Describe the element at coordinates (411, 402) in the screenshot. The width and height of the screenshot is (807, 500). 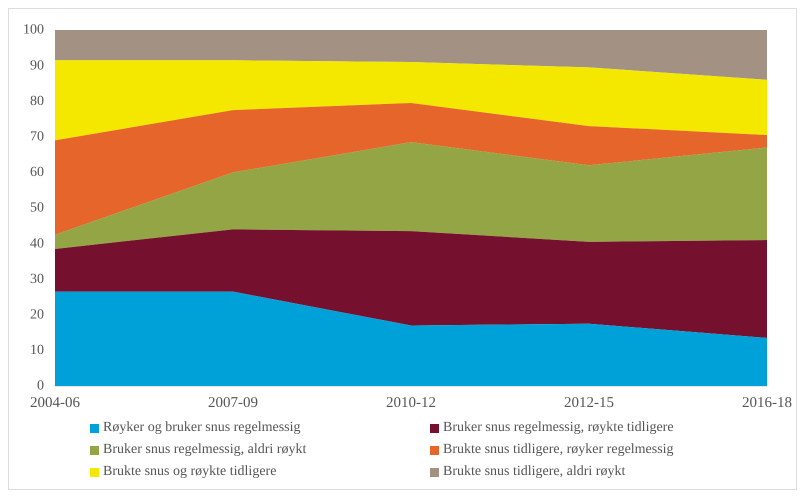
I see `x-tick-label: 2010-12` at that location.